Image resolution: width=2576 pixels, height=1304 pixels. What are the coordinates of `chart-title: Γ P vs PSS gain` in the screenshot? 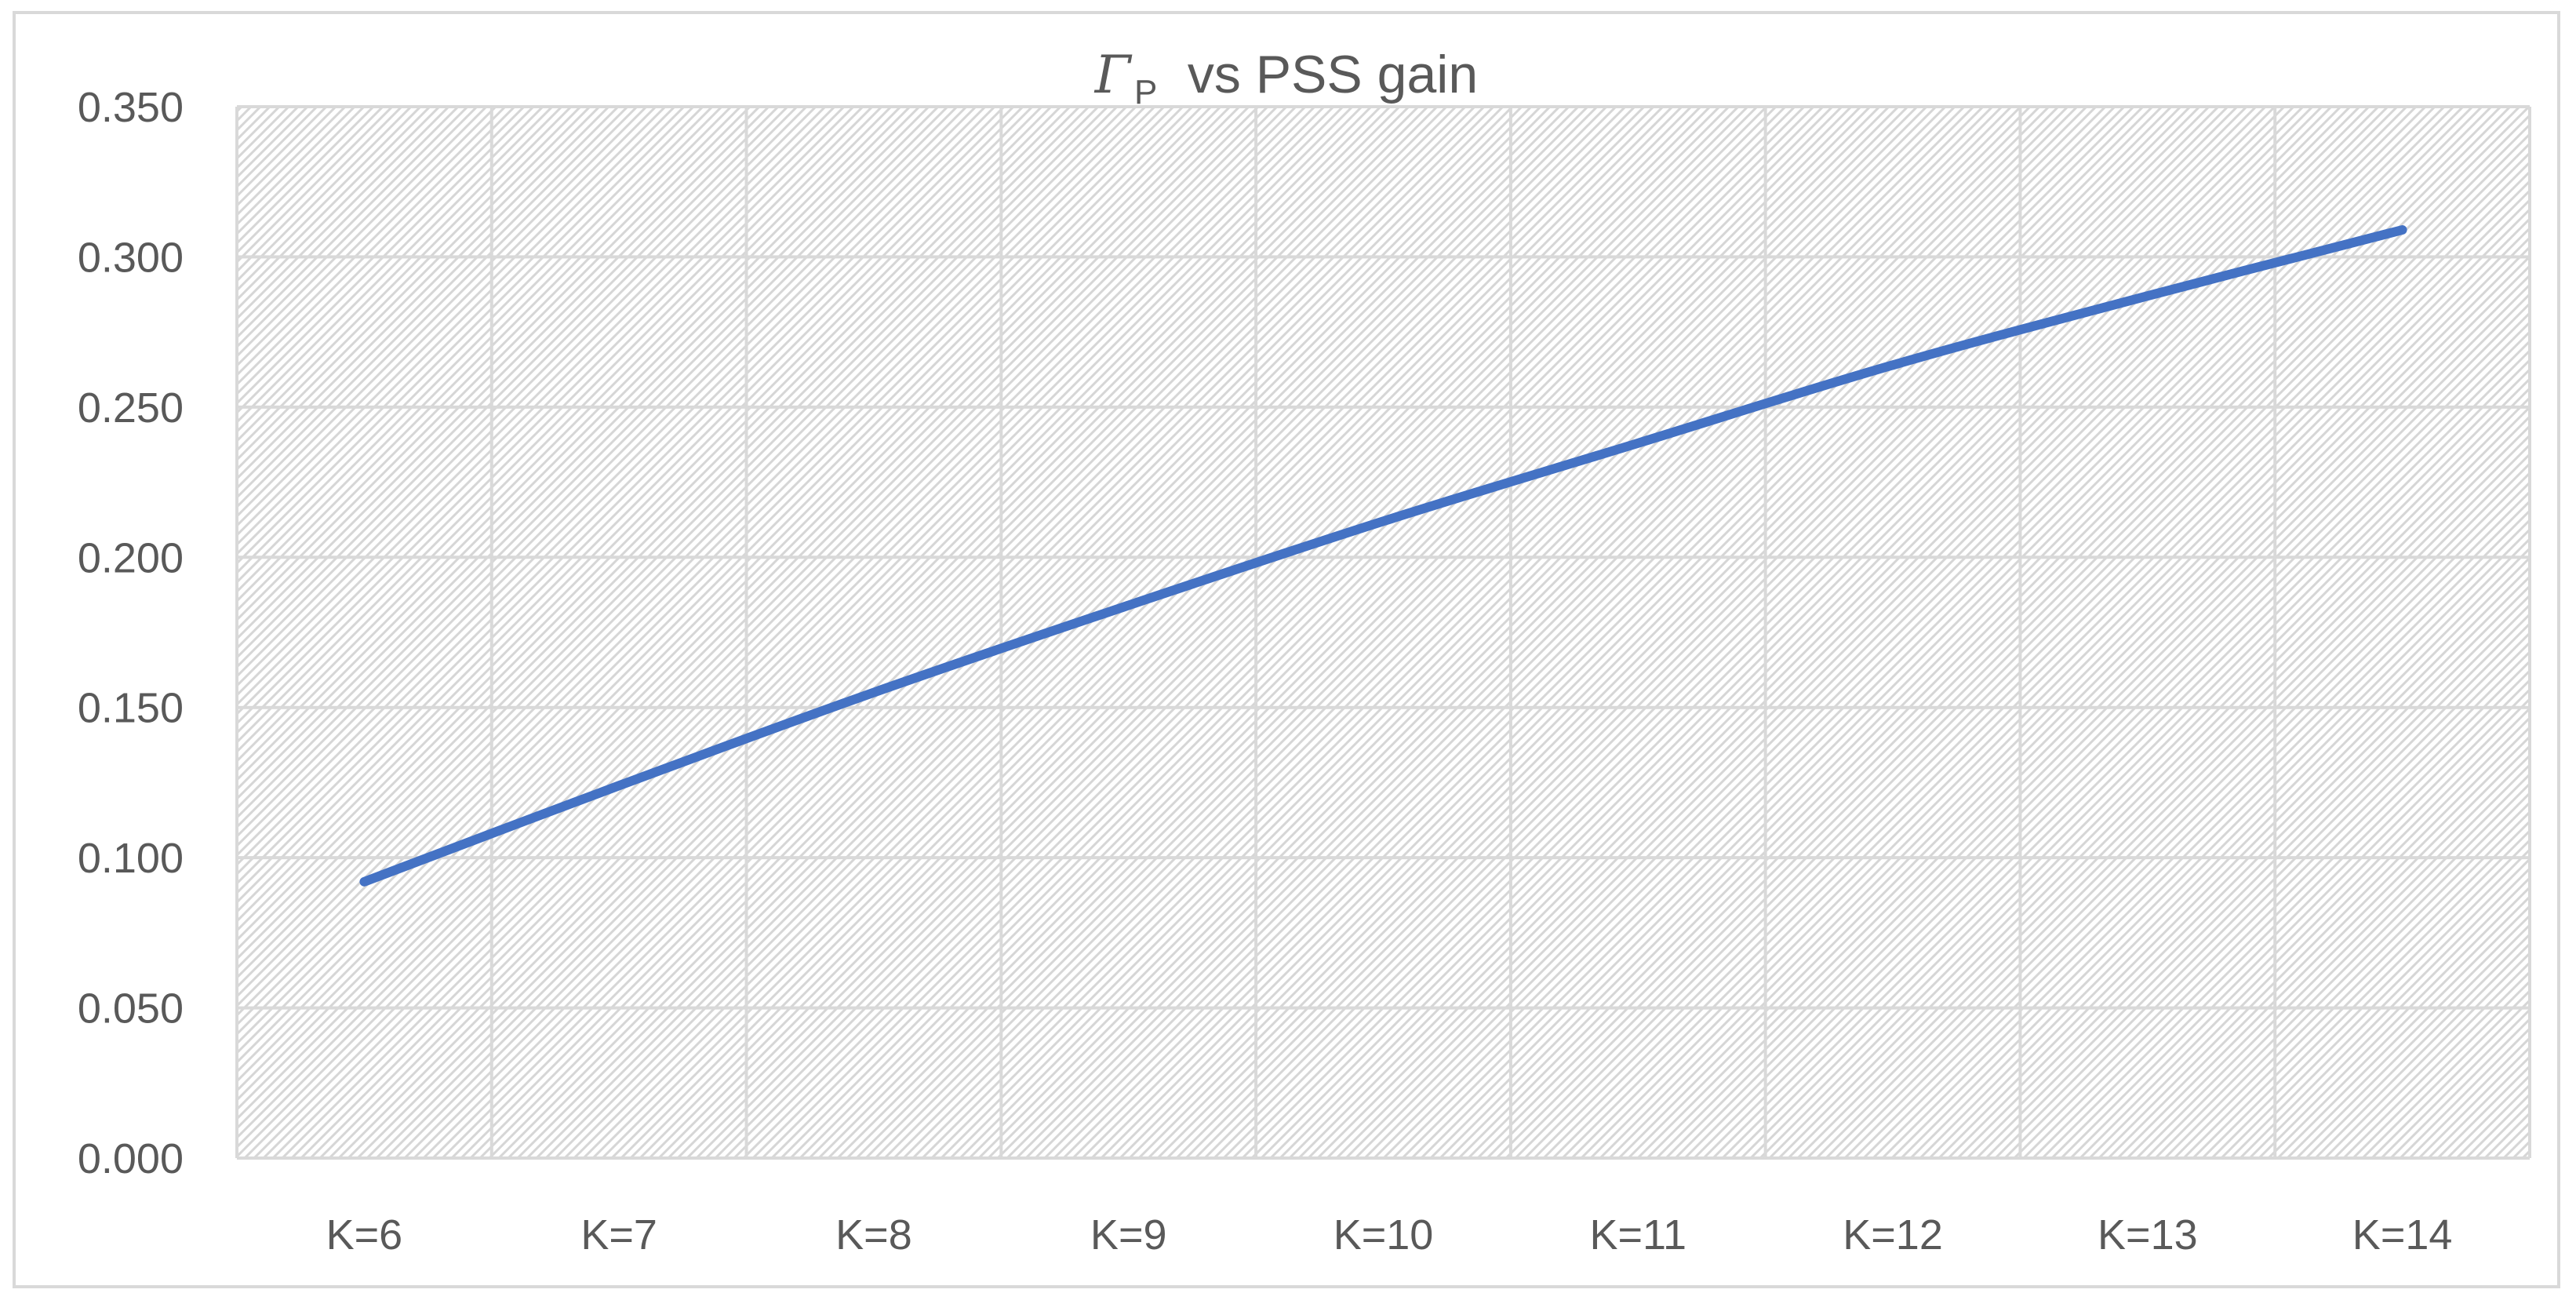 It's located at (1285, 78).